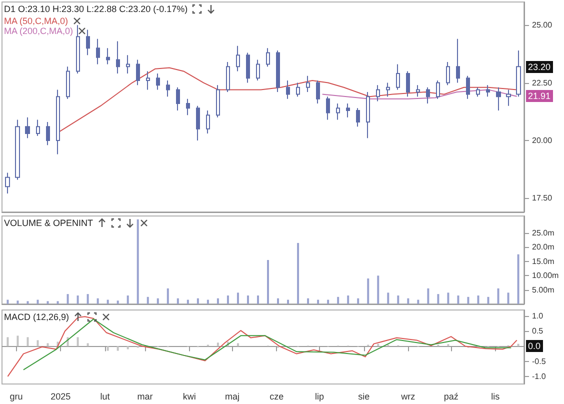 The width and height of the screenshot is (564, 404). What do you see at coordinates (49, 223) in the screenshot?
I see `chart-title: VOLUME & OPENINT` at bounding box center [49, 223].